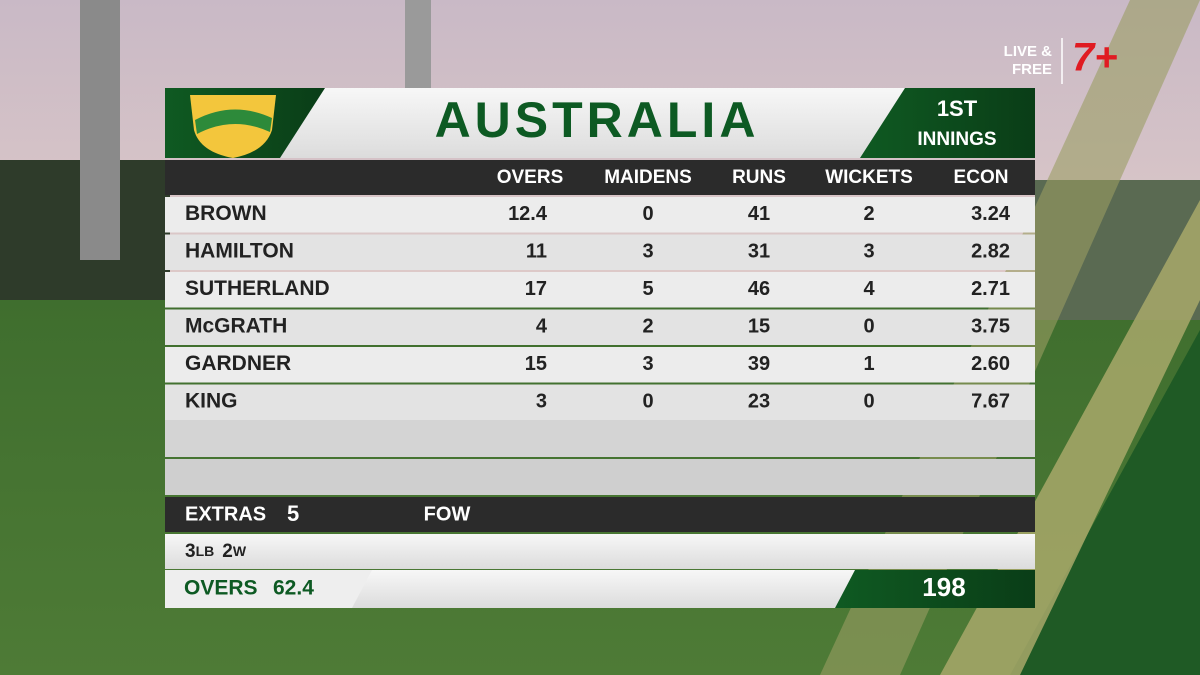  I want to click on stat-cell: 39, so click(759, 364).